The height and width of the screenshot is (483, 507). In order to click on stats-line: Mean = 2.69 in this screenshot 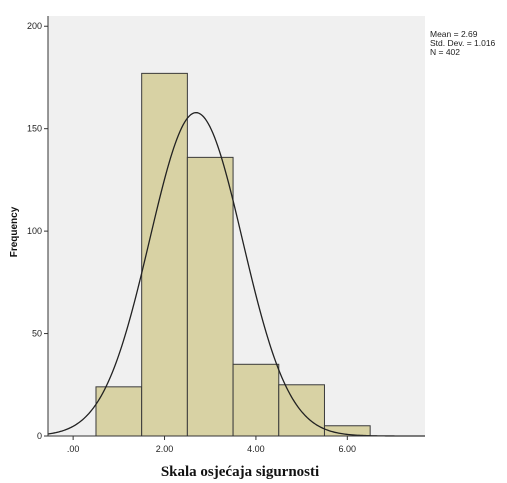, I will do `click(454, 34)`.